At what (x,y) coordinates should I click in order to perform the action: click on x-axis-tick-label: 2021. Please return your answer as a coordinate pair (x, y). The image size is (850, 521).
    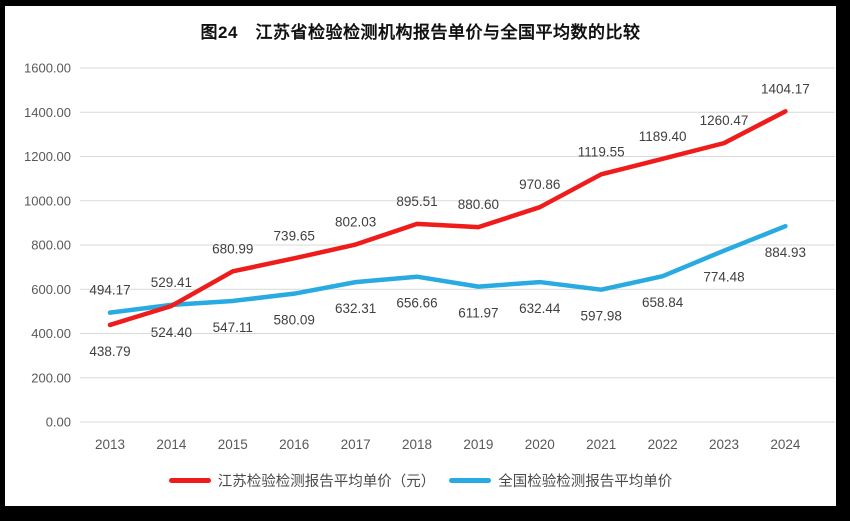
    Looking at the image, I should click on (601, 444).